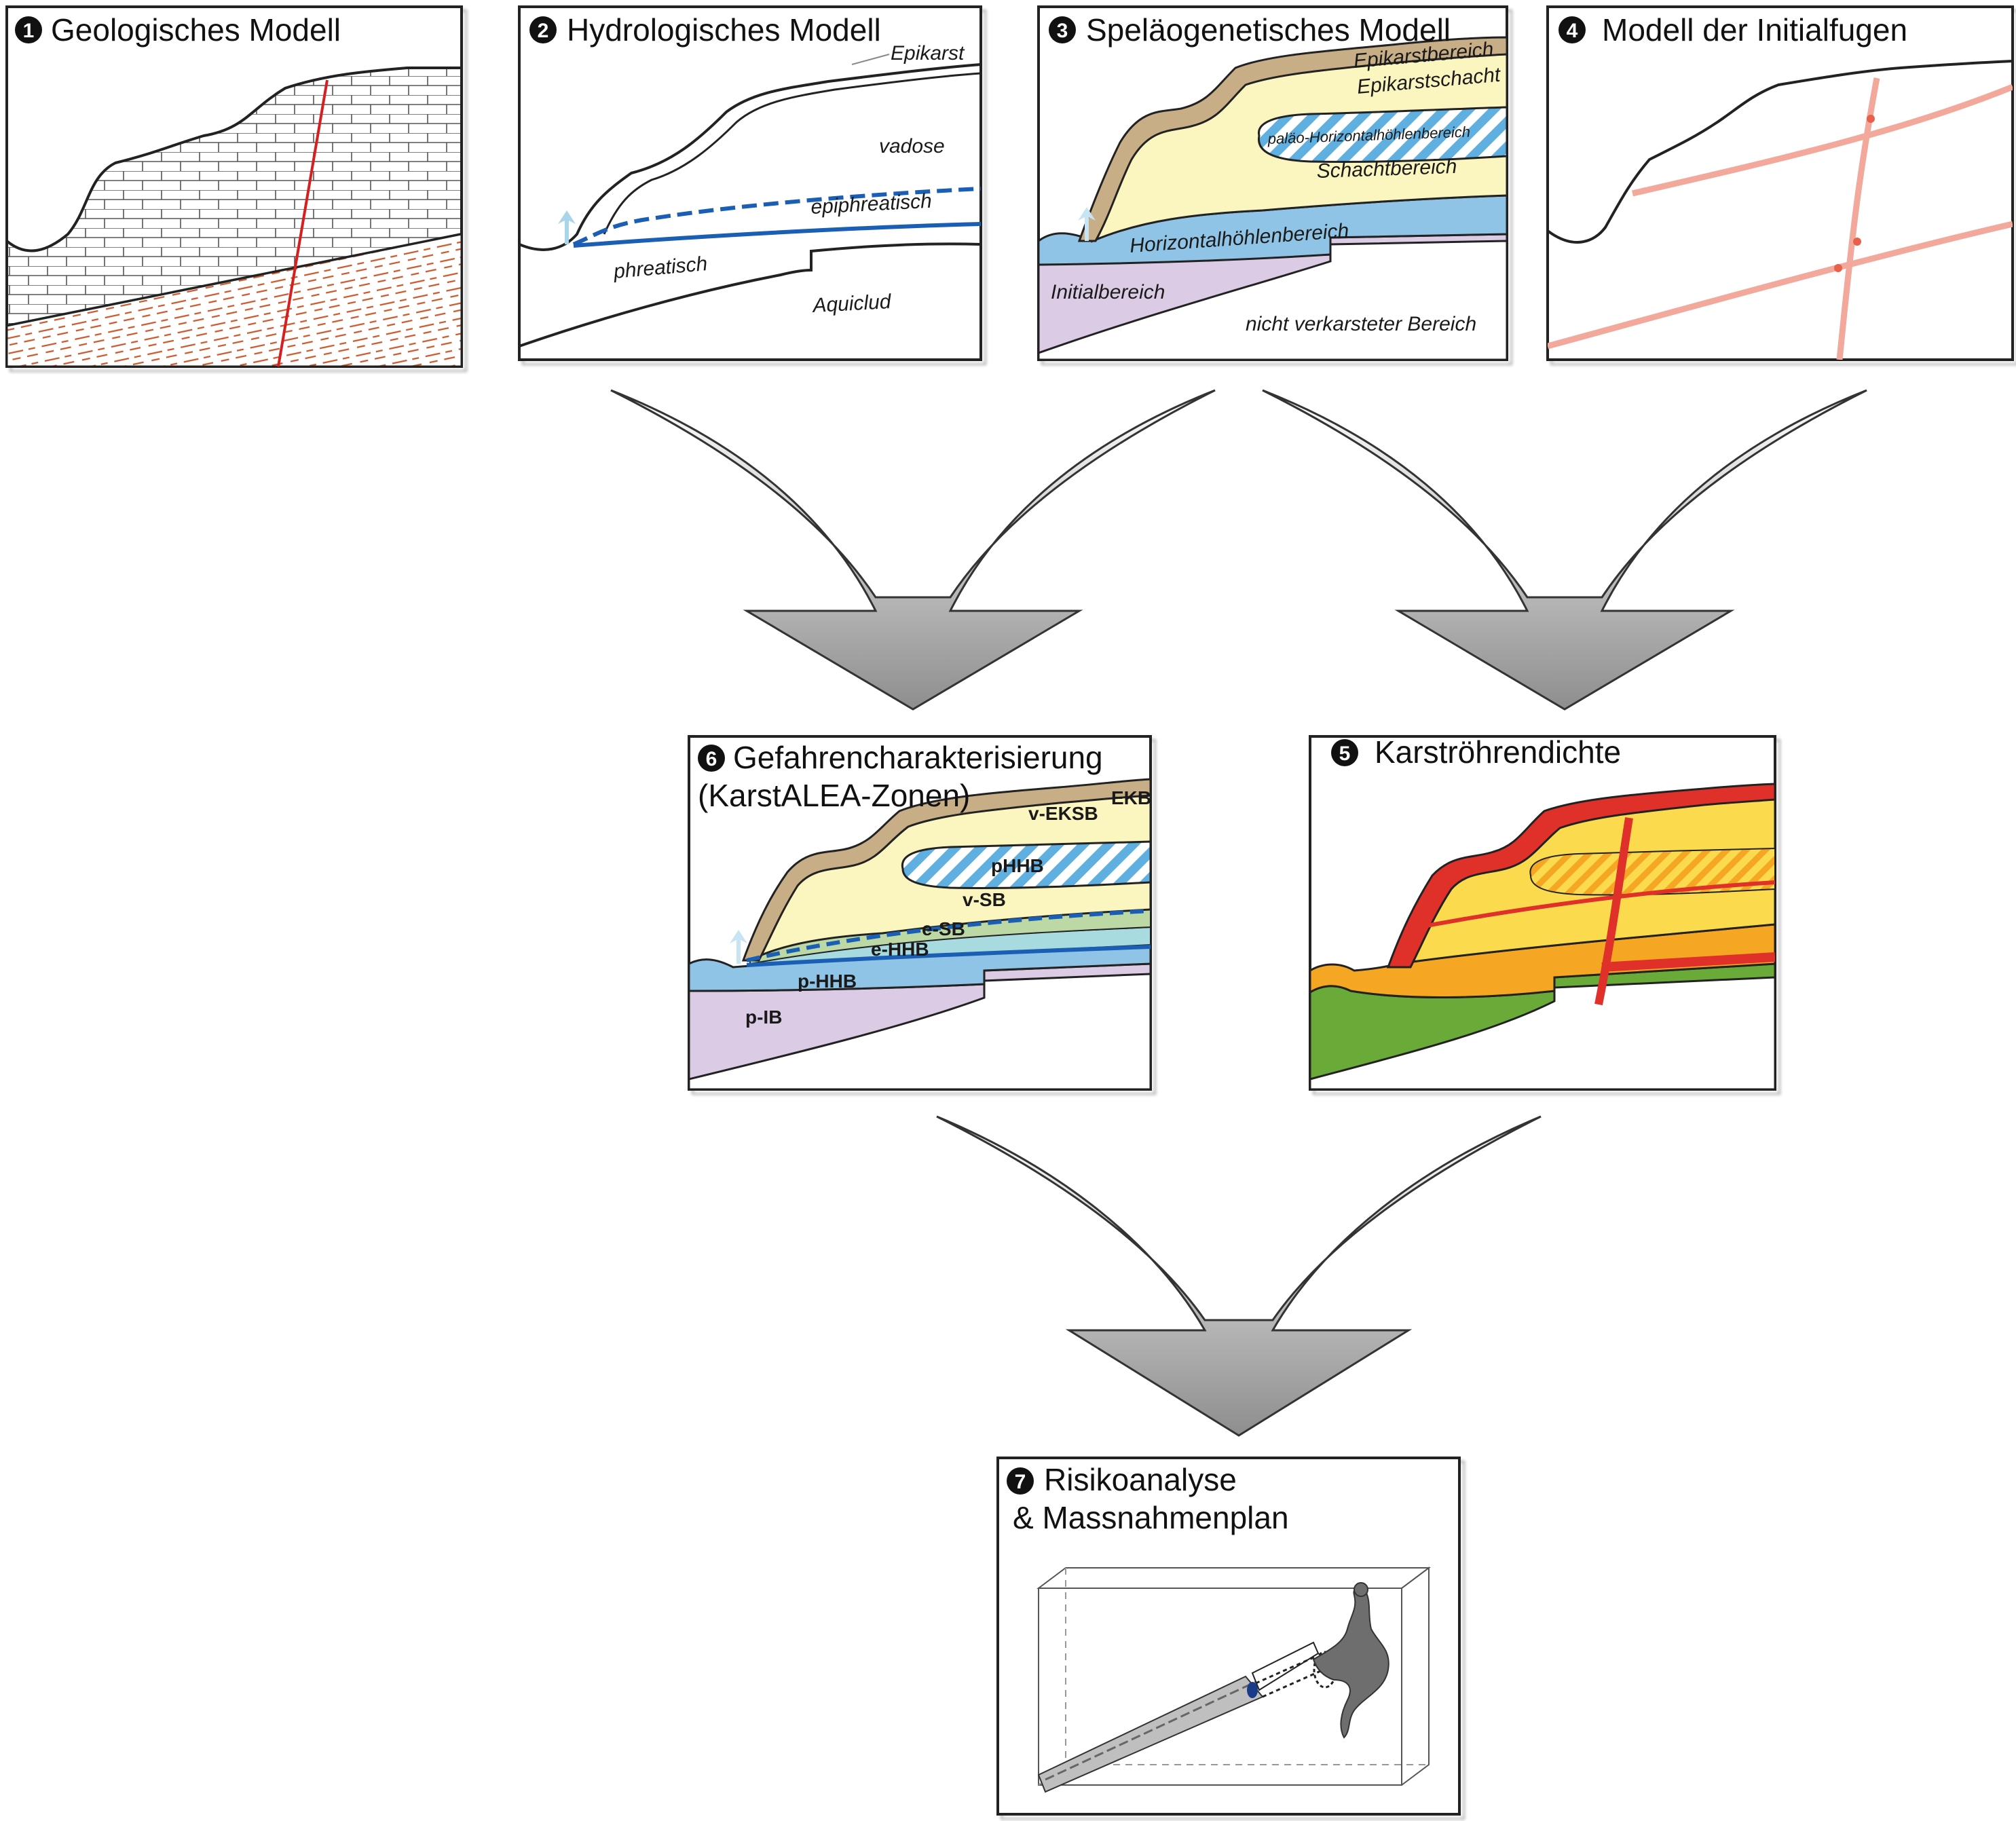 The image size is (2016, 1821). I want to click on badge-3-number: 3, so click(1063, 31).